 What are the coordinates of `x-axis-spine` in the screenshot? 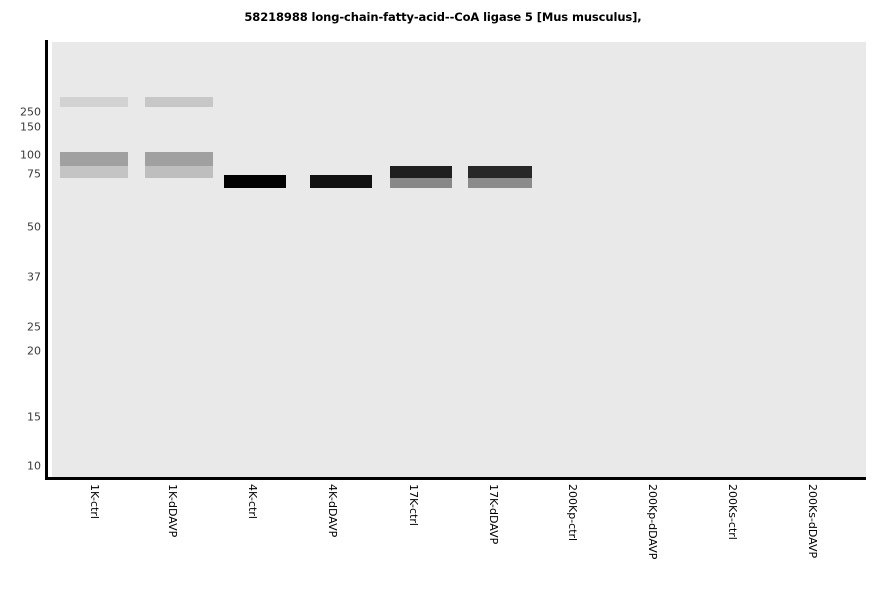 It's located at (455, 478).